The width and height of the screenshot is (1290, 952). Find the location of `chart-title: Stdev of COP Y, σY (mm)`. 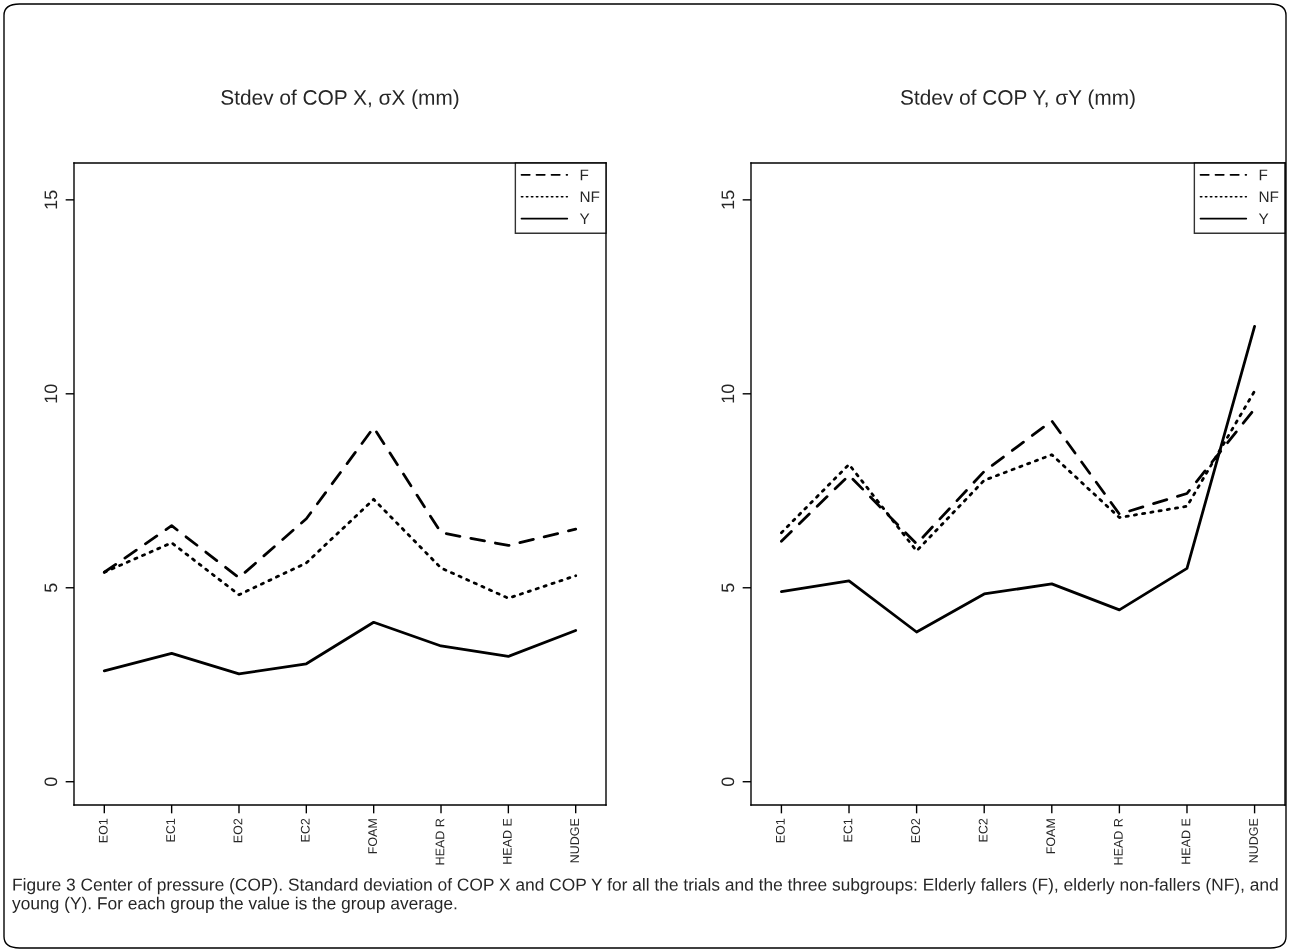

chart-title: Stdev of COP Y, σY (mm) is located at coordinates (1017, 99).